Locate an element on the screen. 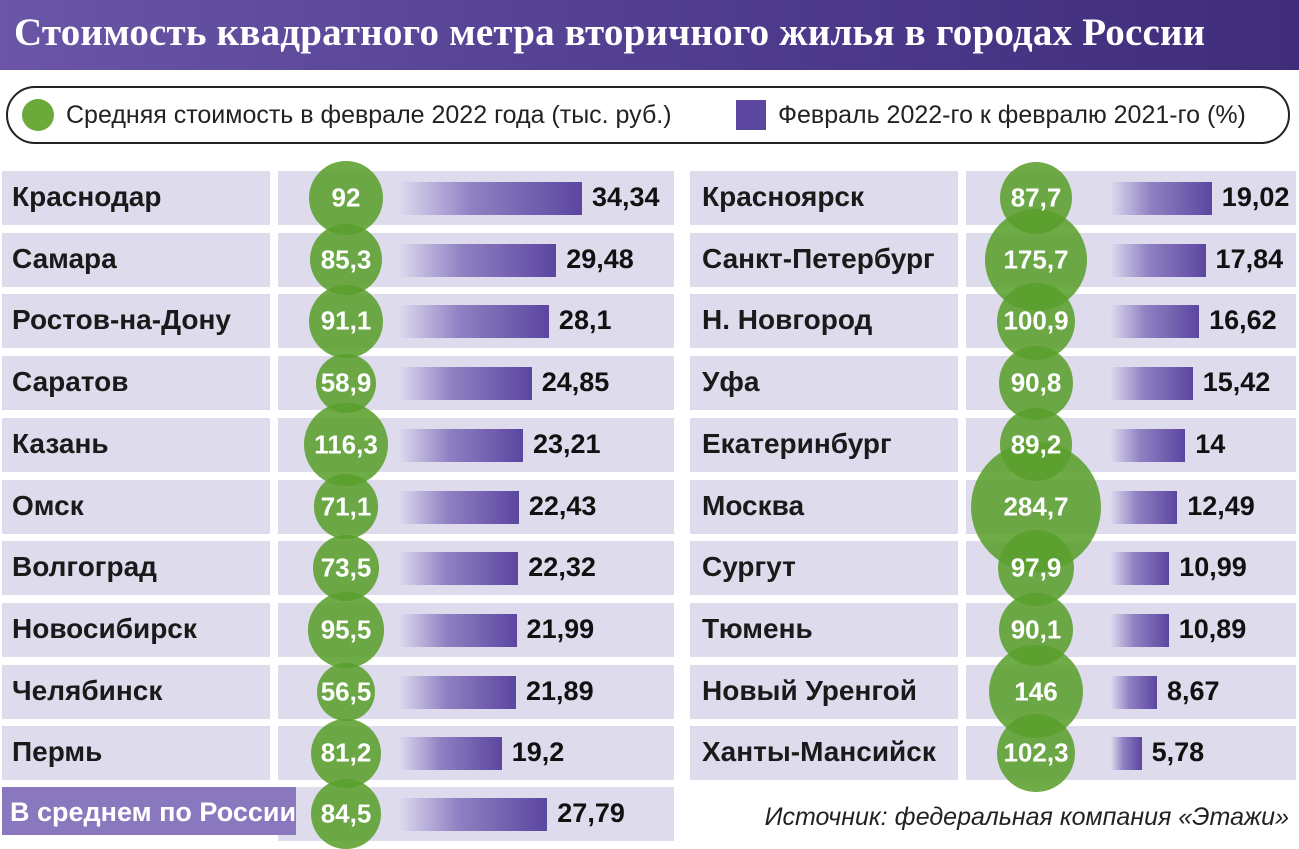  change-value: 29,48 is located at coordinates (600, 258).